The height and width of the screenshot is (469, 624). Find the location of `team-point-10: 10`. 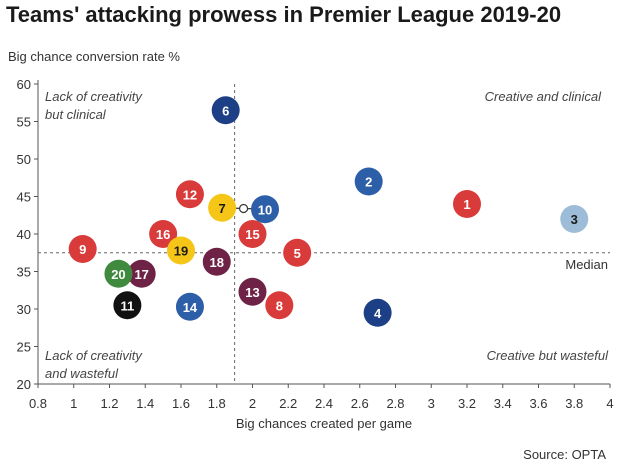

team-point-10: 10 is located at coordinates (265, 209).